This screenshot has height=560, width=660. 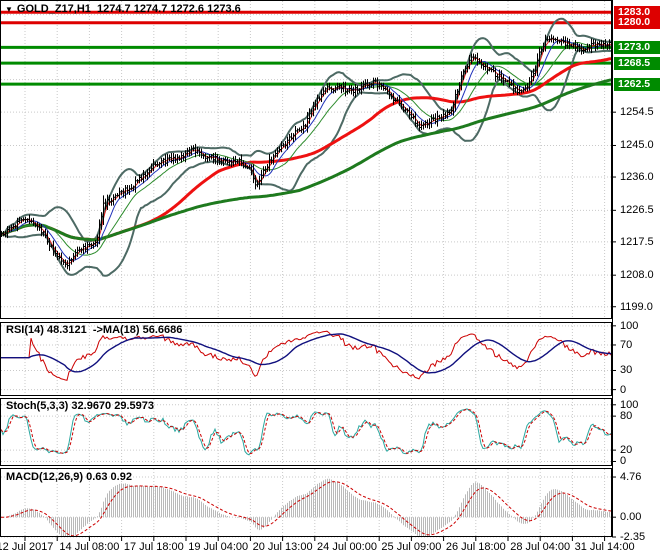 What do you see at coordinates (282, 547) in the screenshot?
I see `time-axis-label: 20 Jul 13:00` at bounding box center [282, 547].